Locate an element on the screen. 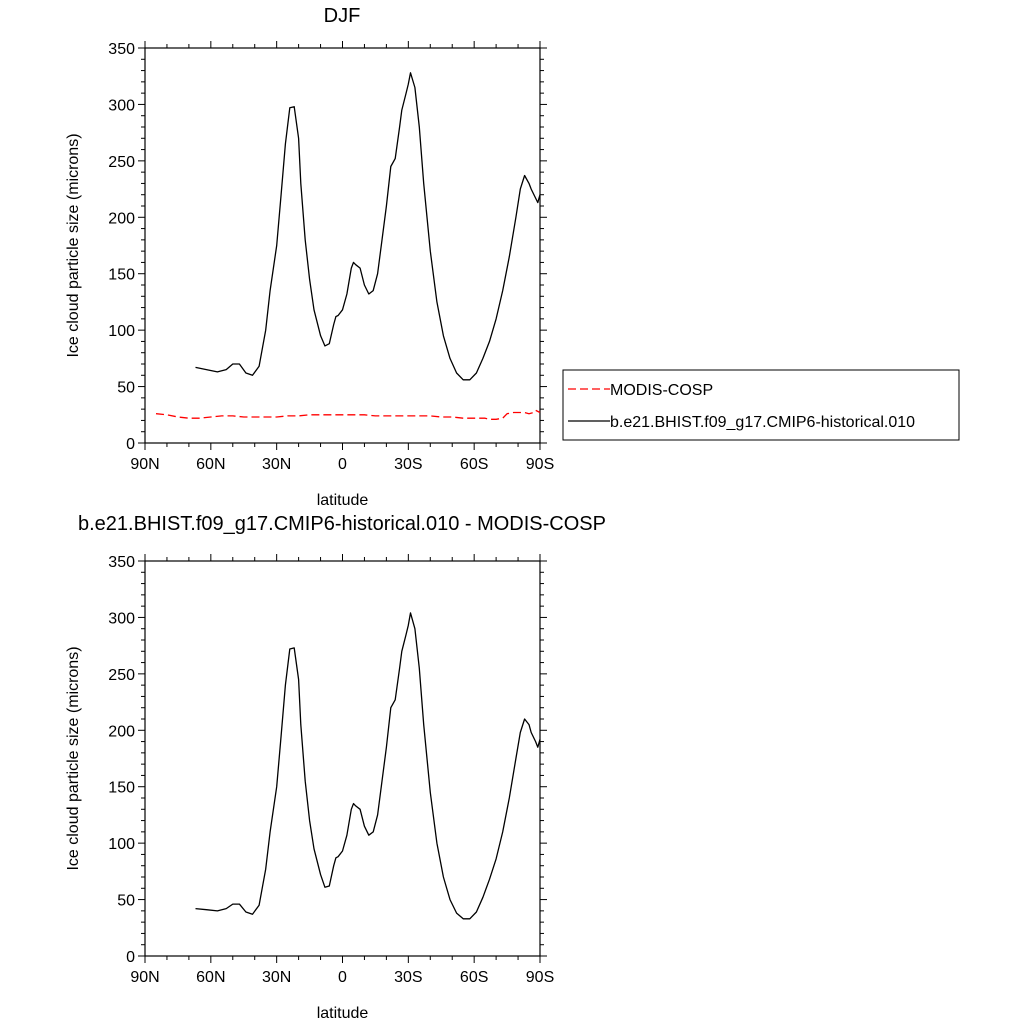 The width and height of the screenshot is (1024, 1024). legend-box is located at coordinates (761, 405).